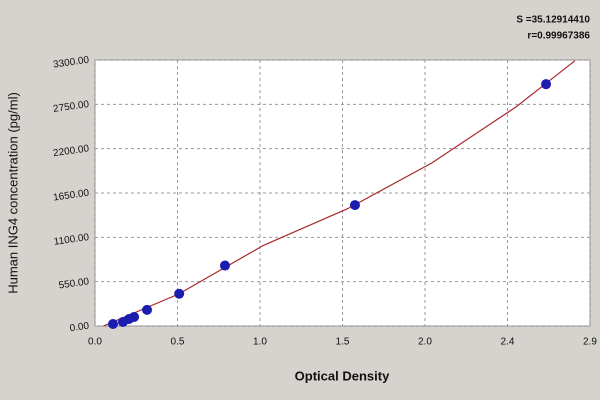  I want to click on annotation: S =35.12914410, so click(553, 20).